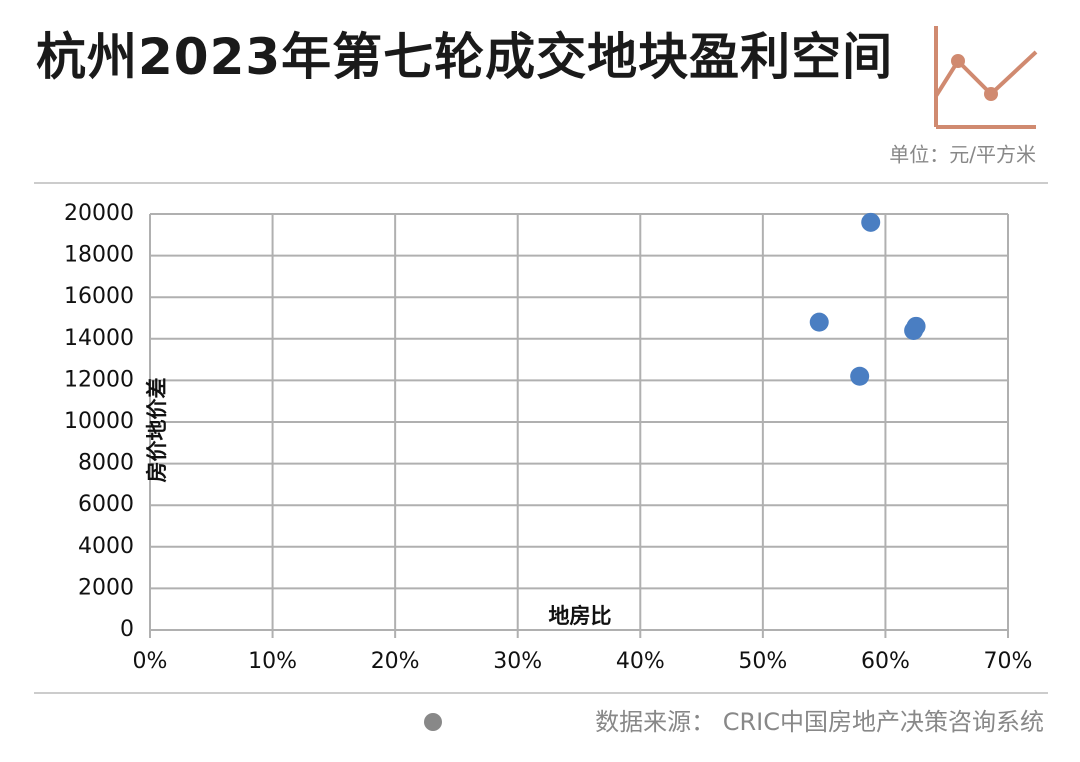  Describe the element at coordinates (99, 213) in the screenshot. I see `y-tick-label: 20000` at that location.